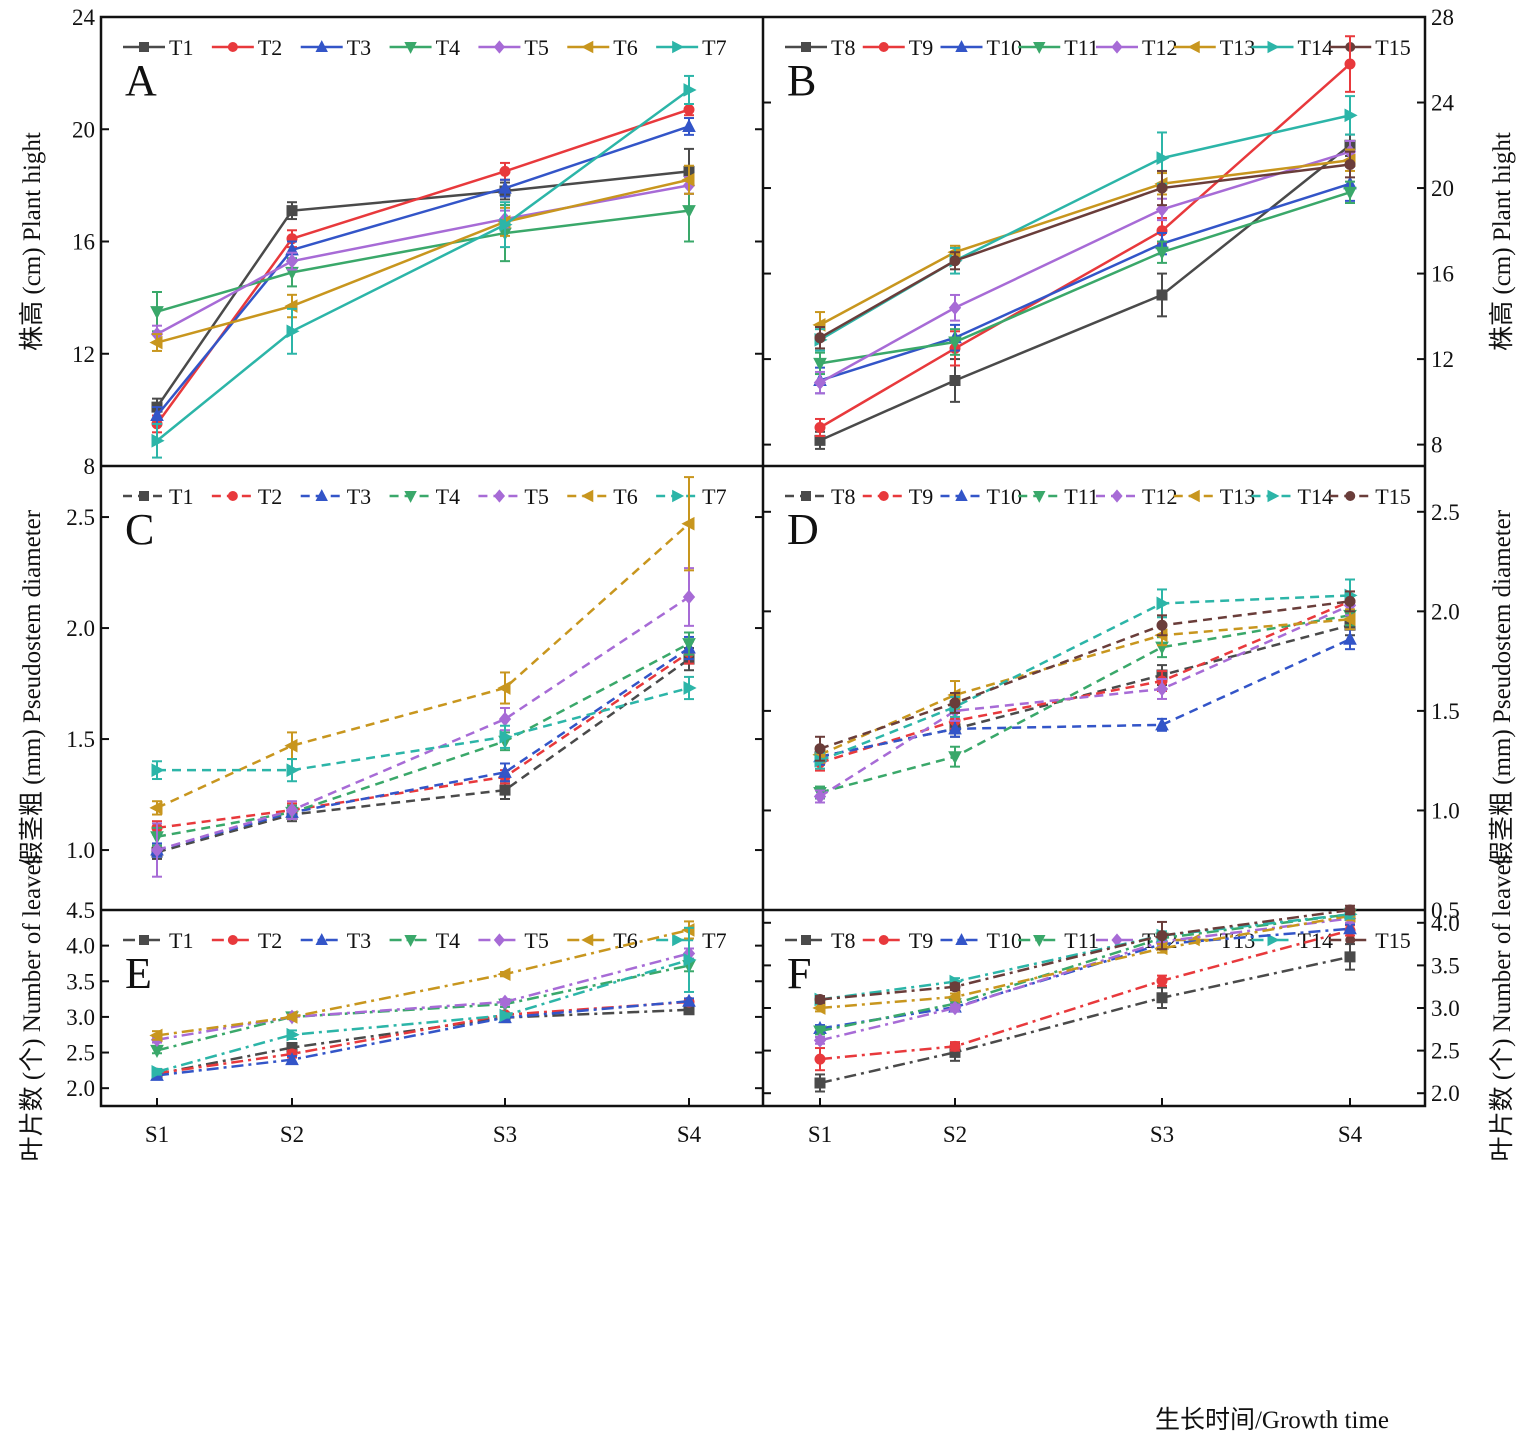 Image resolution: width=1535 pixels, height=1441 pixels. I want to click on panel-letter: D, so click(803, 529).